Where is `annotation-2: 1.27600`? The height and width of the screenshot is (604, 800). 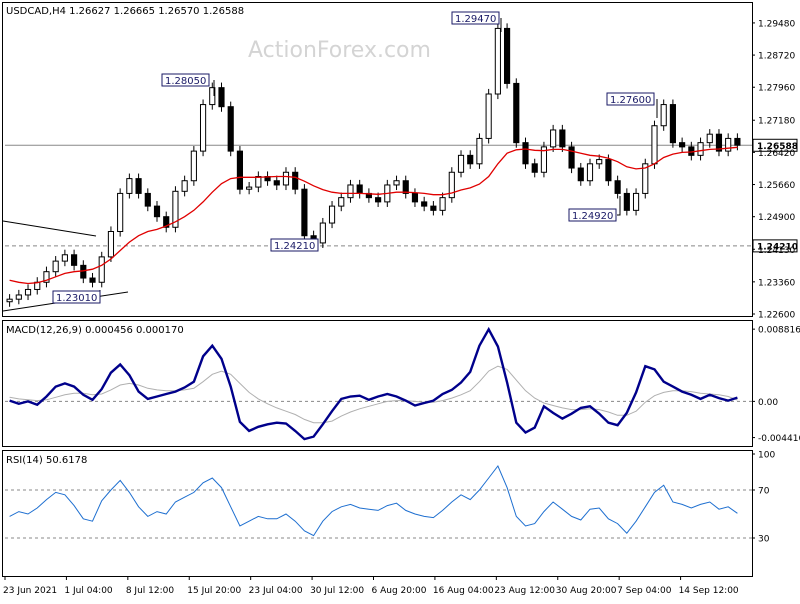 annotation-2: 1.27600 is located at coordinates (632, 105).